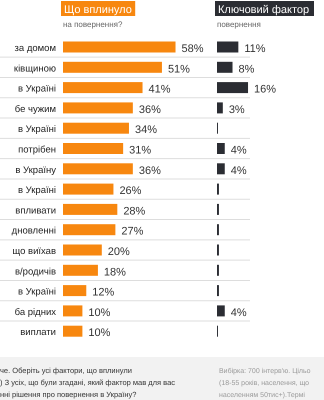 The image size is (324, 400). Describe the element at coordinates (103, 292) in the screenshot. I see `data-label: 12%` at that location.